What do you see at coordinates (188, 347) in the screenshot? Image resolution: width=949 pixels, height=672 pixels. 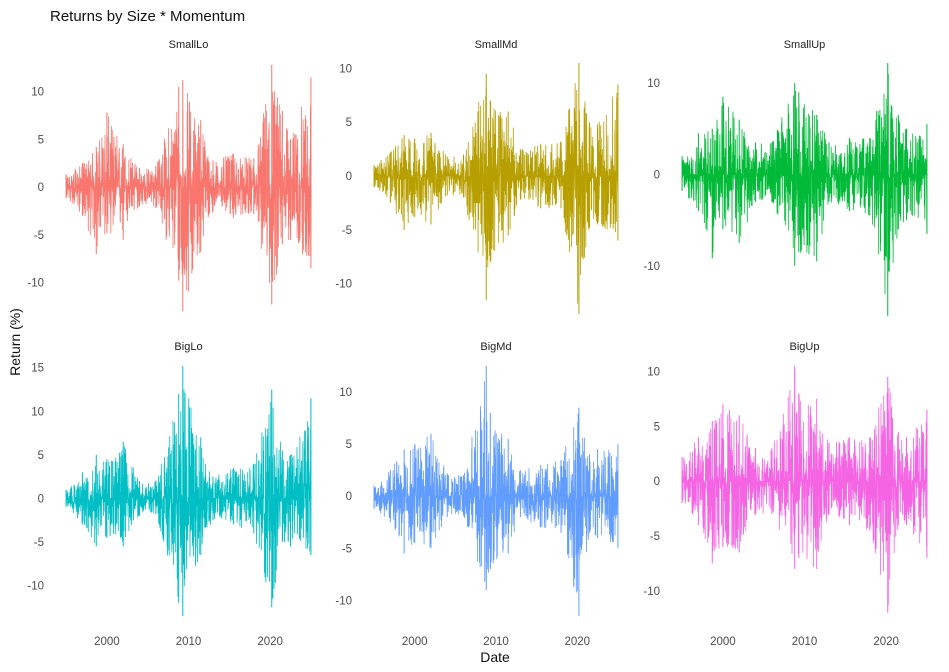 I see `panel-title-biglo: BigLo` at bounding box center [188, 347].